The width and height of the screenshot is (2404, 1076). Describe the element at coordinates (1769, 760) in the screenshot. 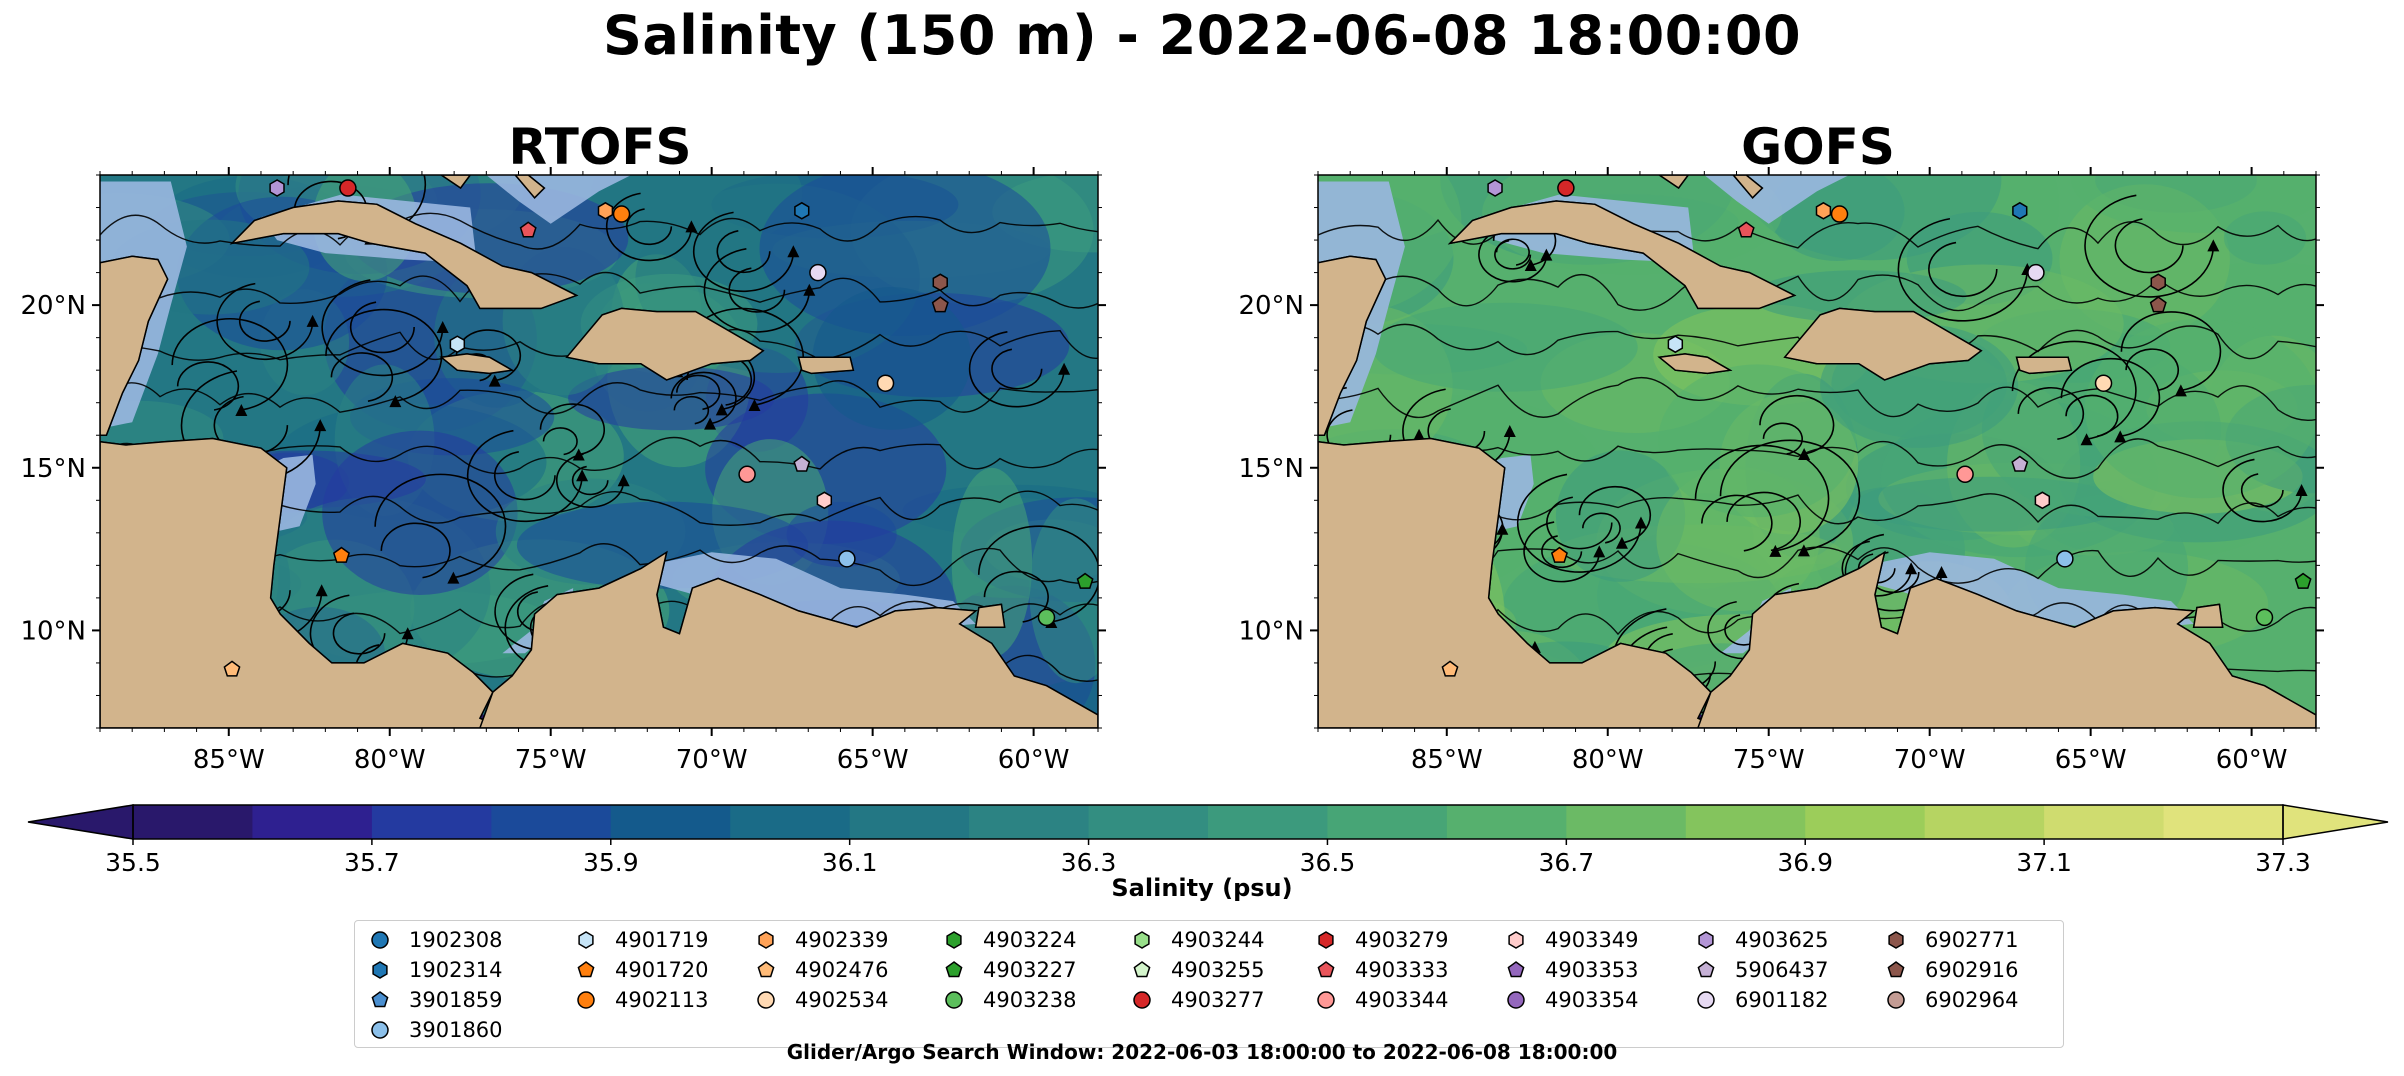

I see `x-tick-label: 75°W` at that location.